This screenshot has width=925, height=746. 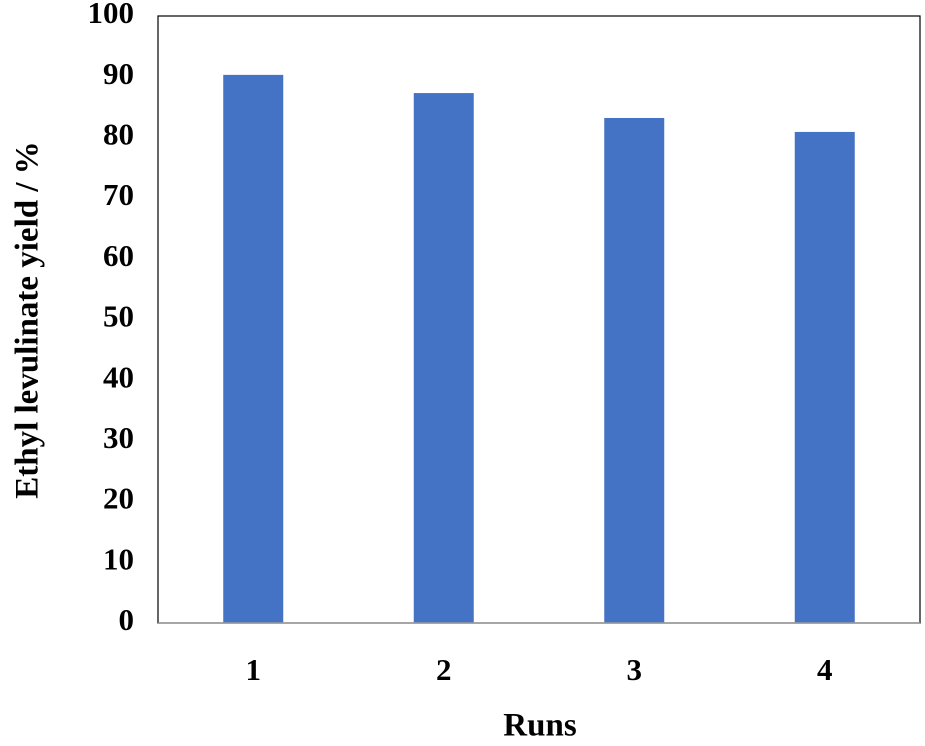 I want to click on y-tick-label: 80, so click(x=118, y=134).